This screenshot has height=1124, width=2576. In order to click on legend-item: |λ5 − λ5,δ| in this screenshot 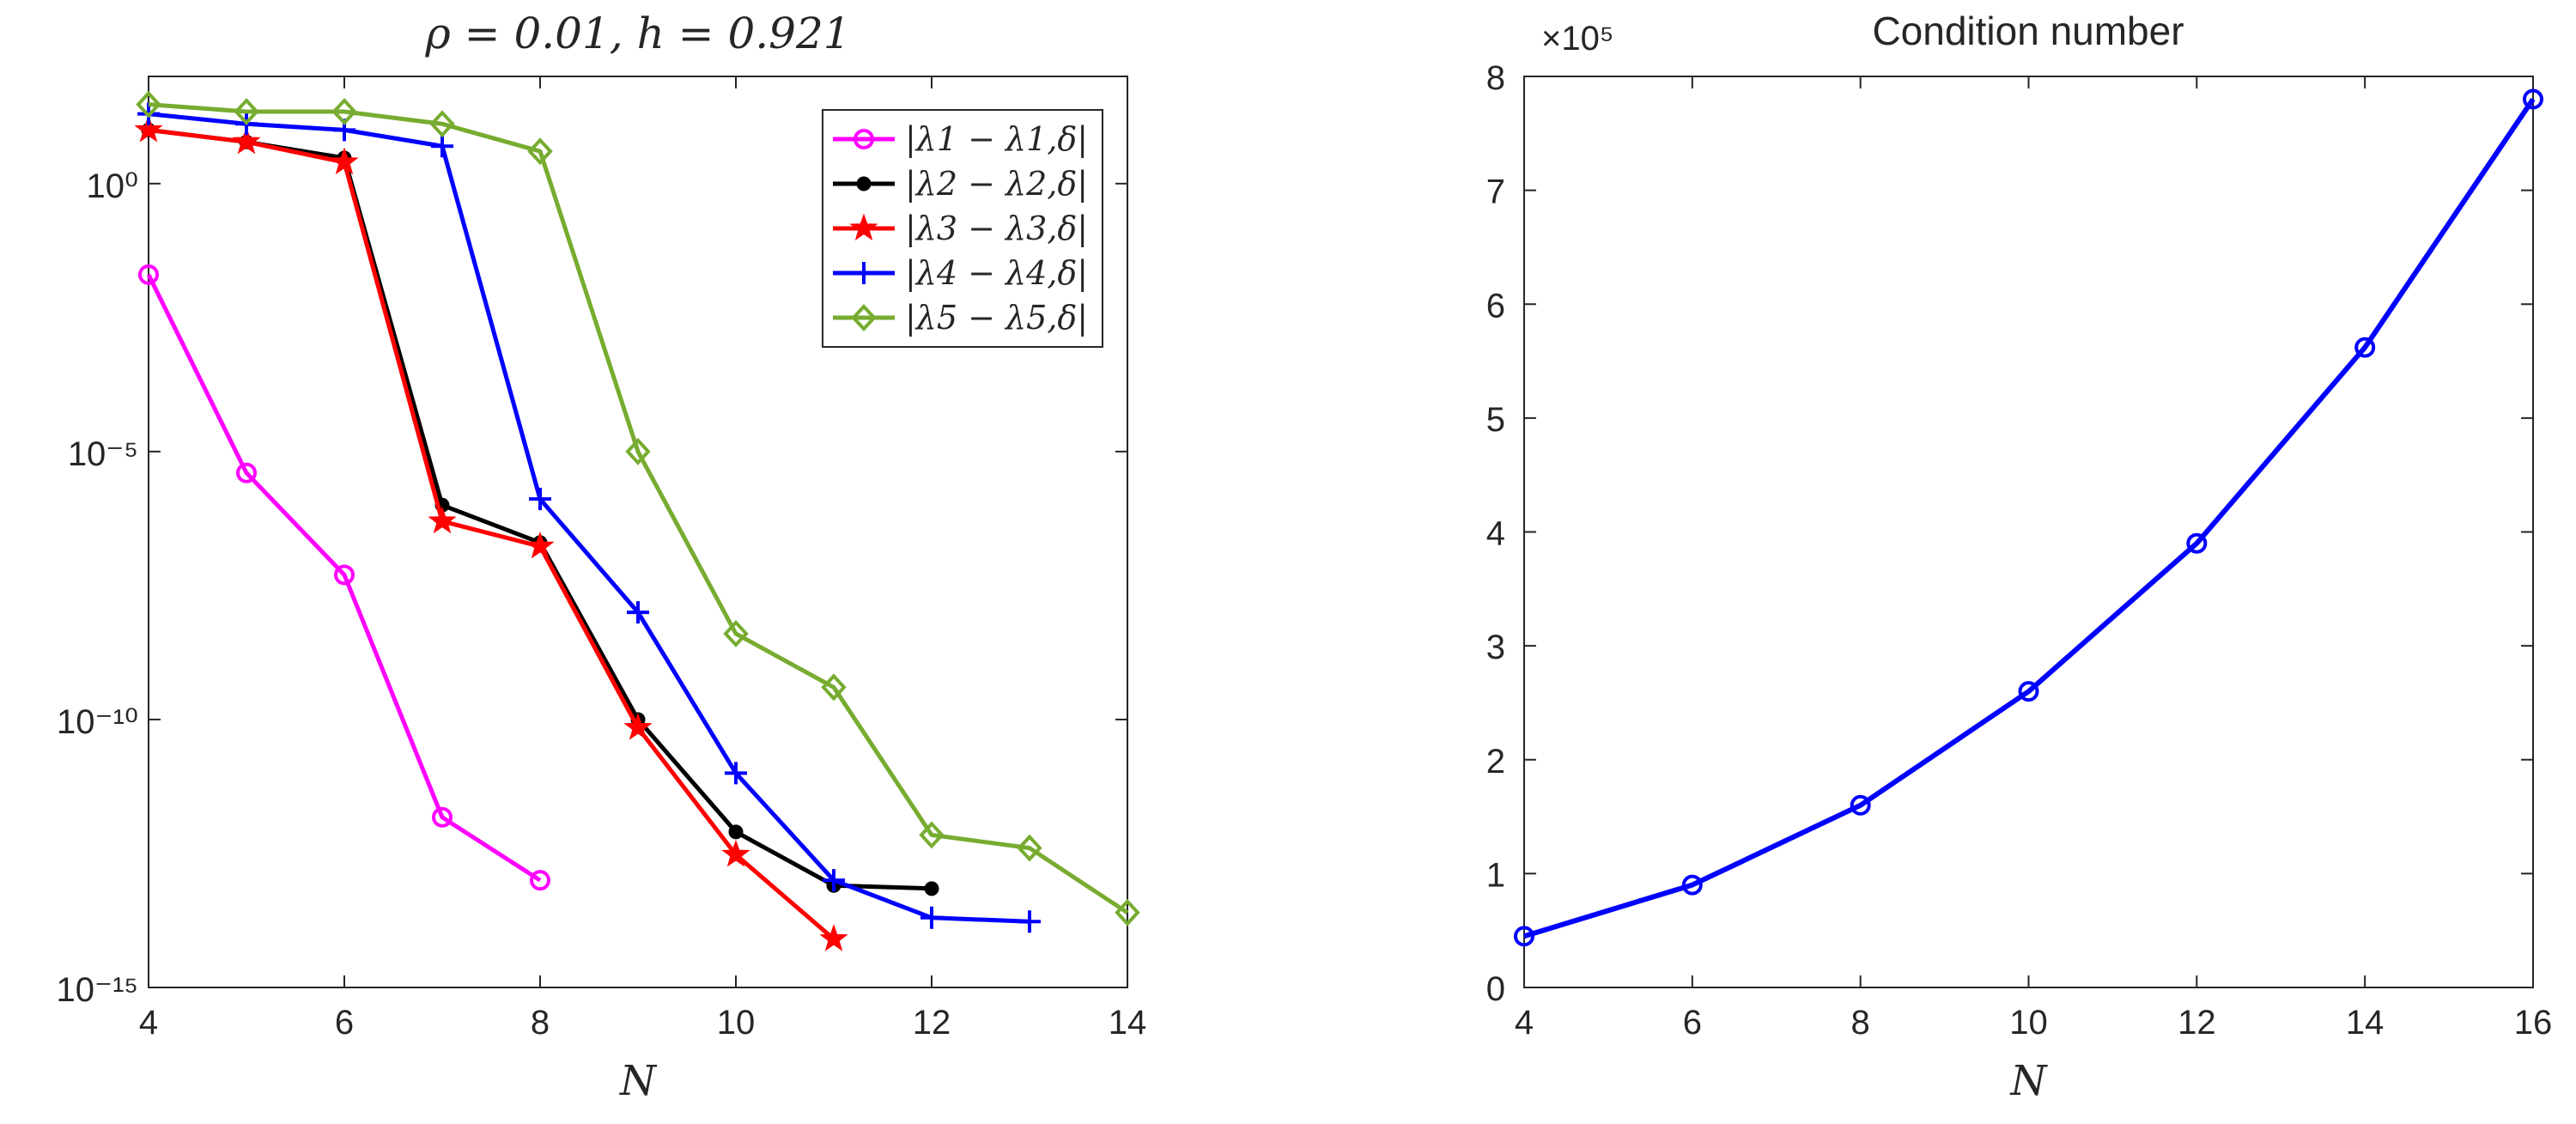, I will do `click(961, 318)`.